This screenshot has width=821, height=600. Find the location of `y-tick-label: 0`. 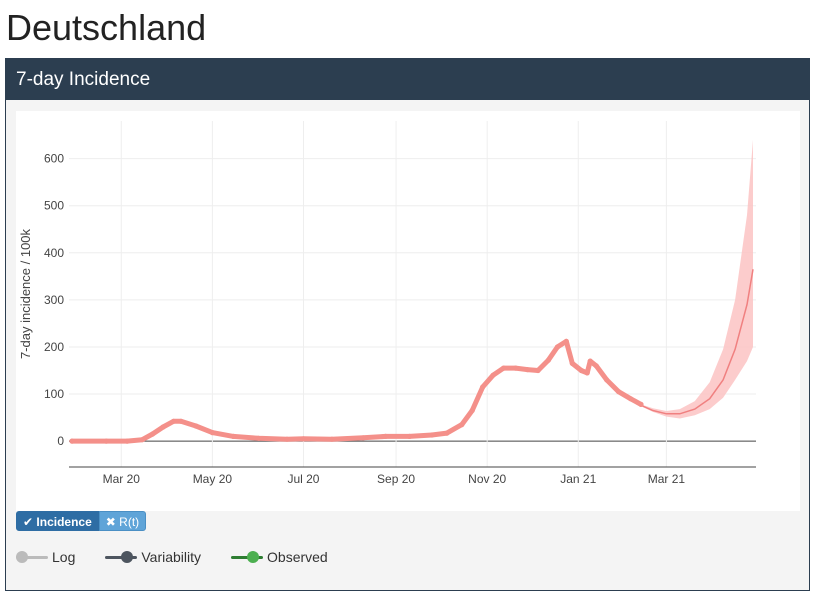

y-tick-label: 0 is located at coordinates (60, 441).